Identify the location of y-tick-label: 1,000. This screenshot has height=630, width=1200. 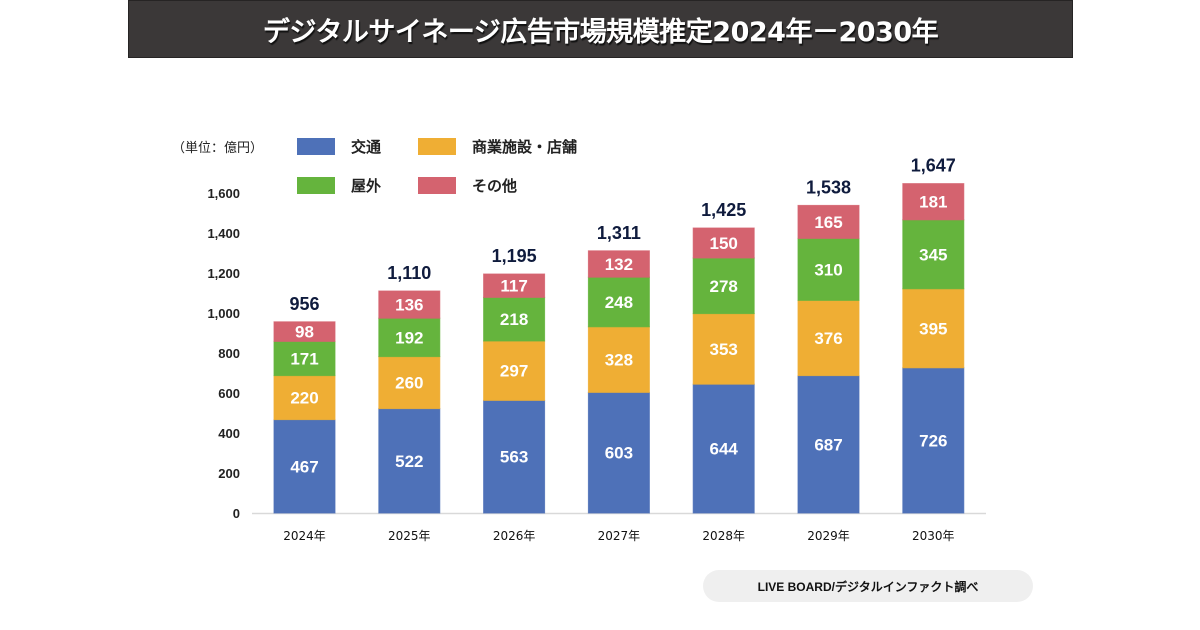
(223, 313).